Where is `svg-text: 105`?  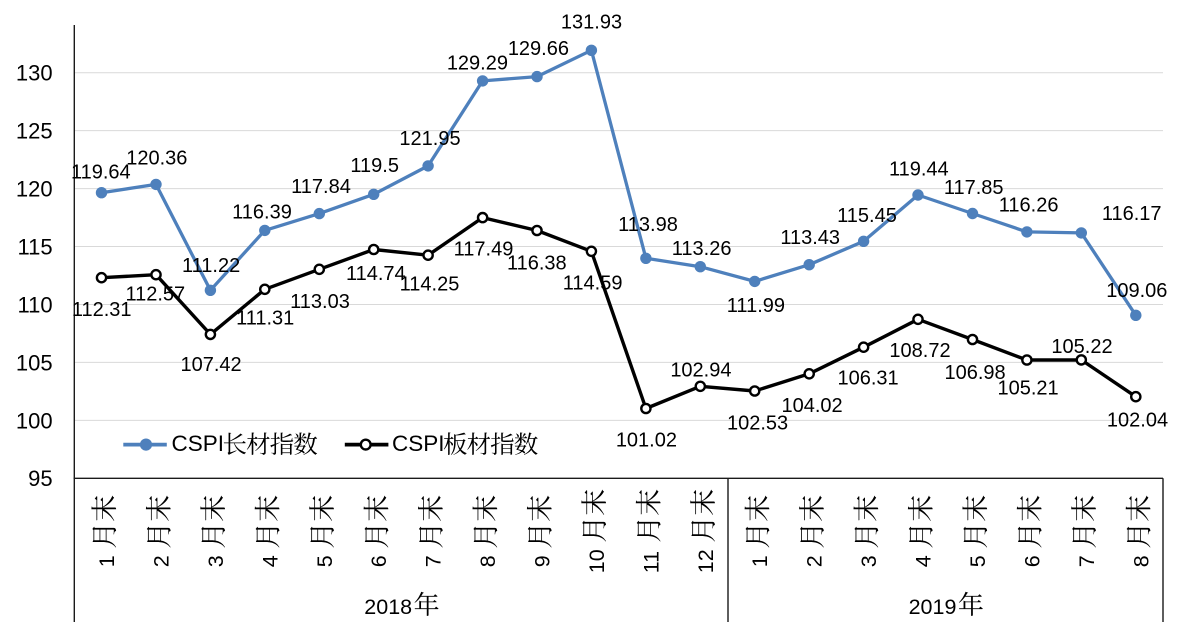 svg-text: 105 is located at coordinates (34, 362).